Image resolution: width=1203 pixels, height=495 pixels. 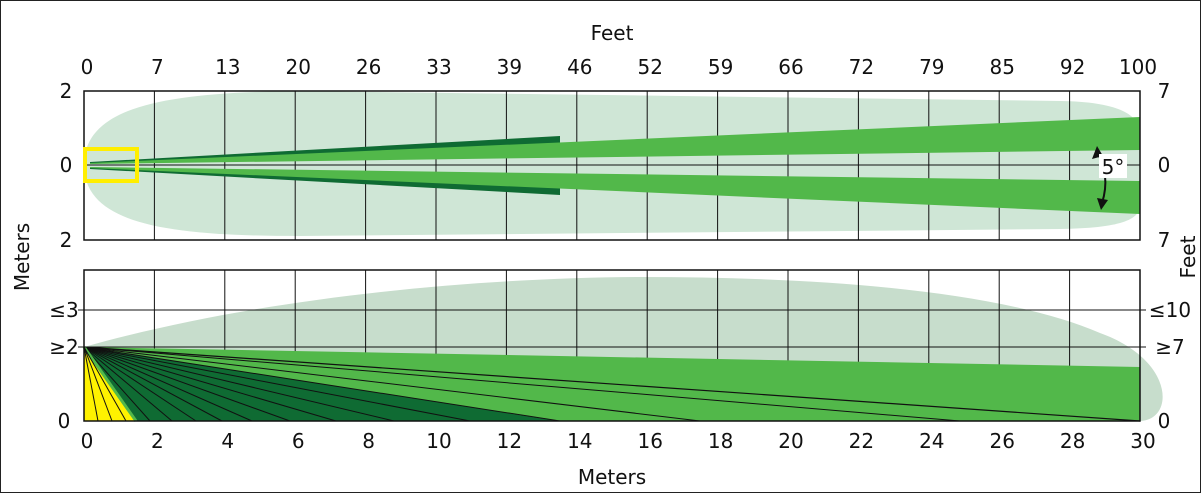 I want to click on top-right-tick-1: 0, so click(x=1164, y=165).